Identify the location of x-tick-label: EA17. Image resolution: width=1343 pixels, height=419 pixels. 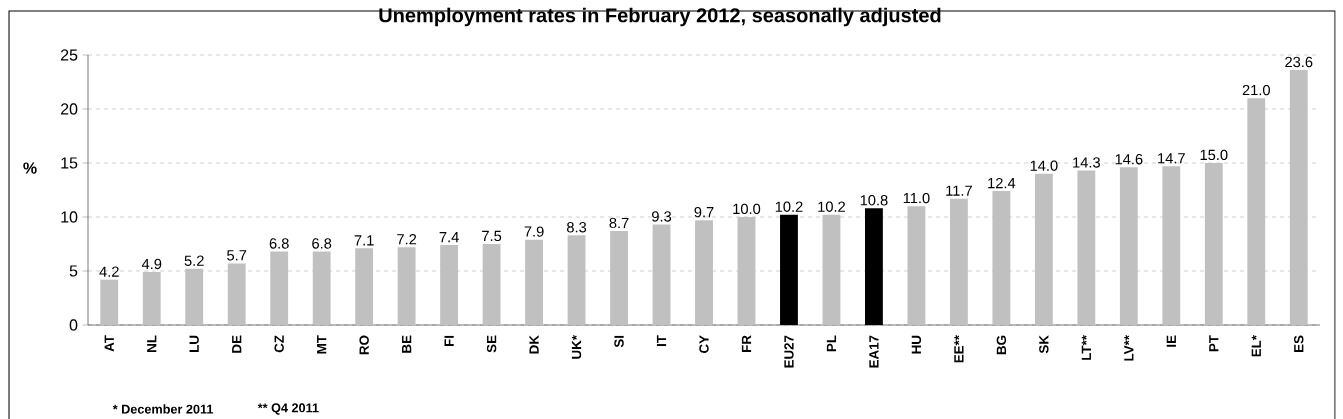
(874, 351).